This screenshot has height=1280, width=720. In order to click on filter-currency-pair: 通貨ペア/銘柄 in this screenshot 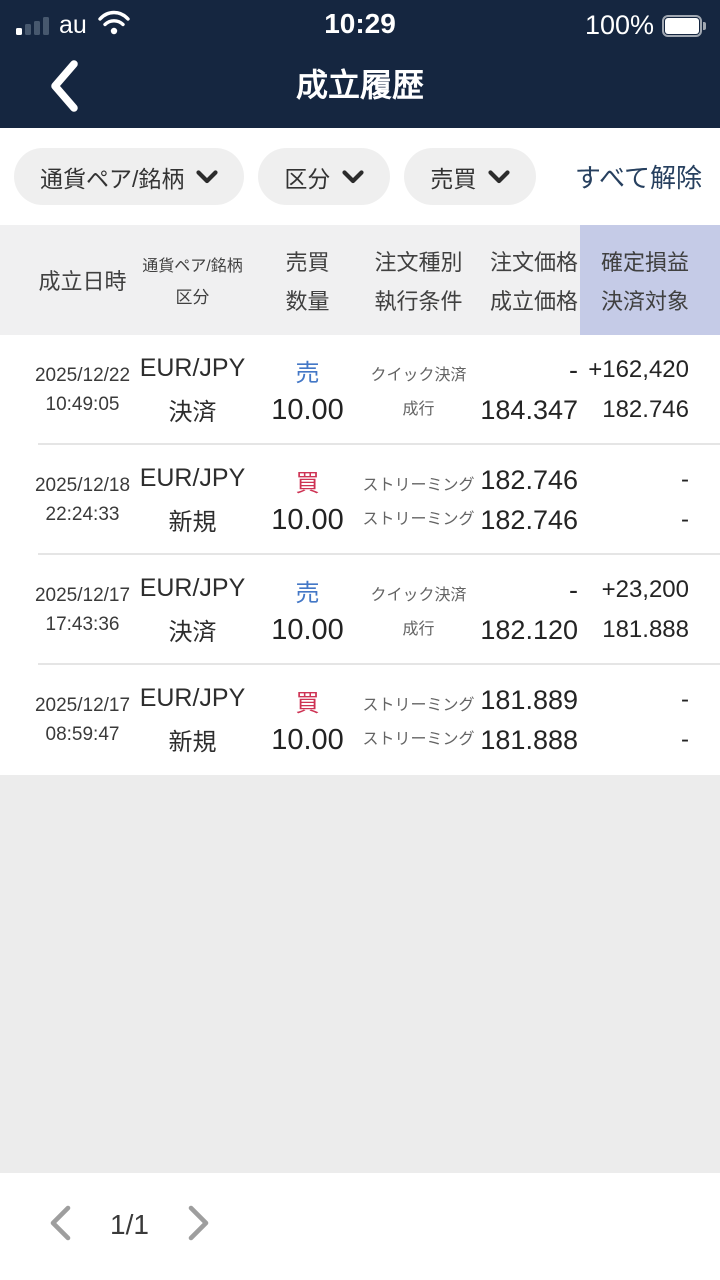, I will do `click(129, 176)`.